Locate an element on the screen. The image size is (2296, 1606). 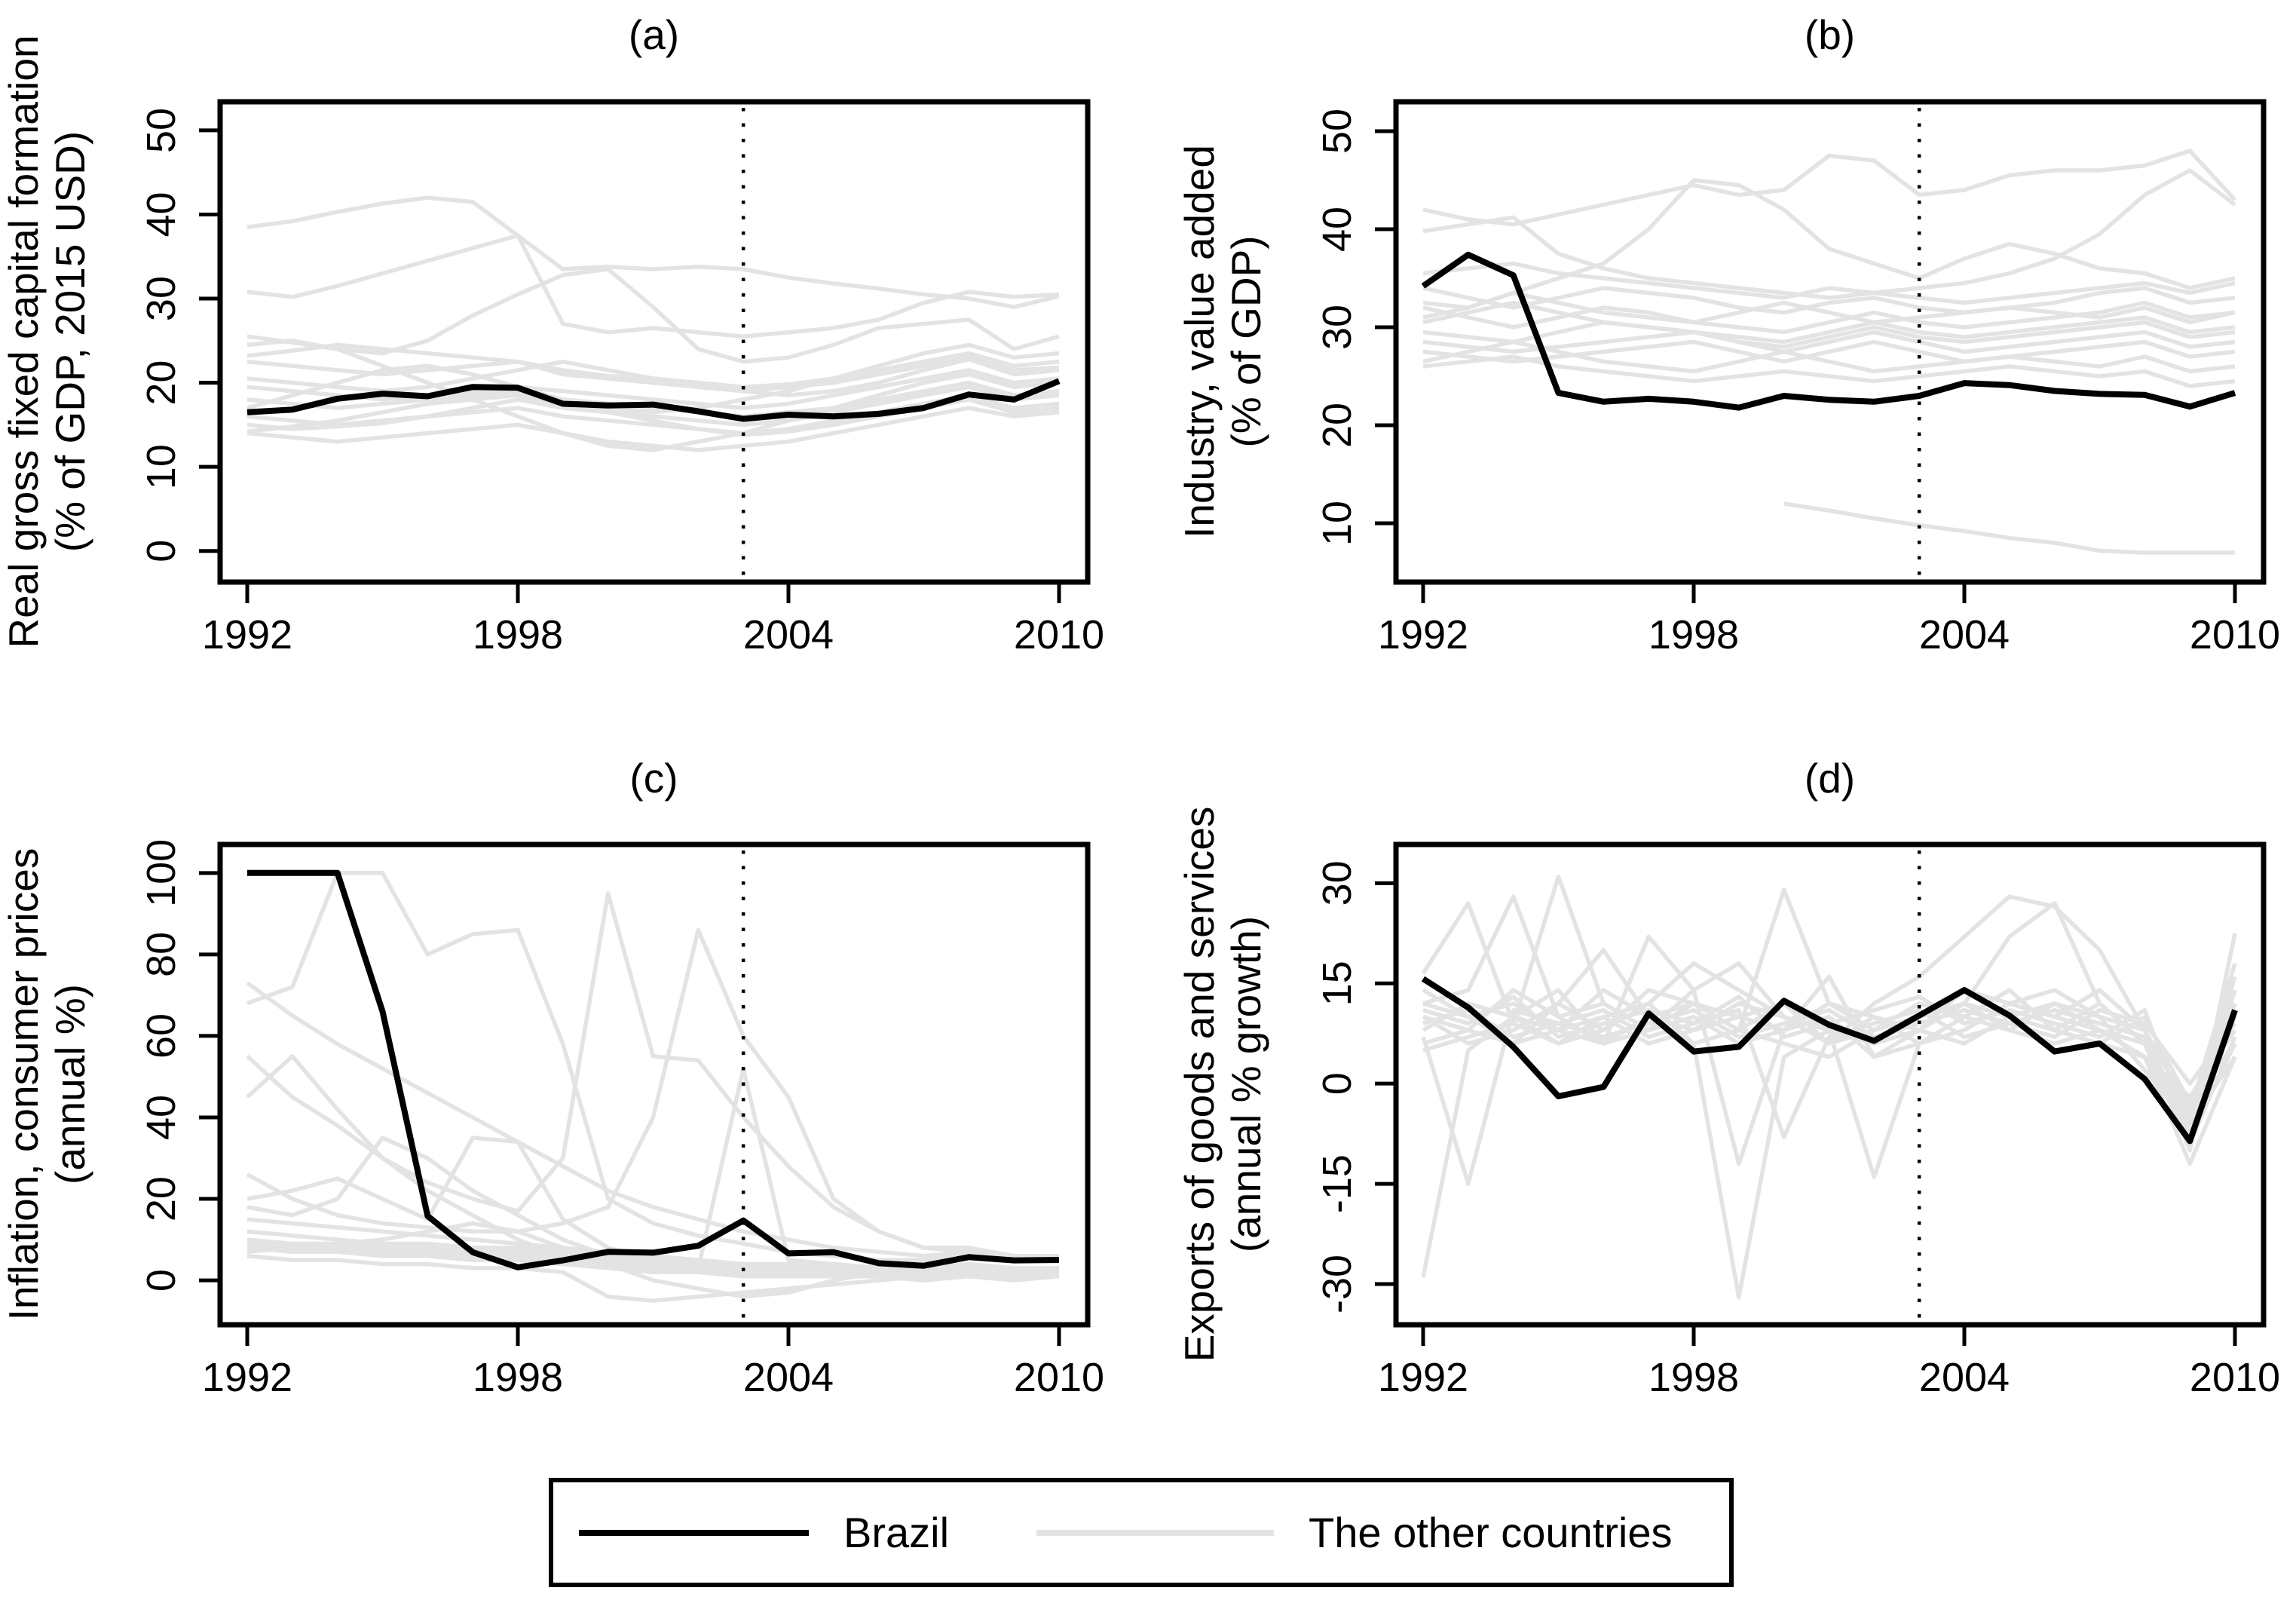
panel-c-title: (c) is located at coordinates (653, 778).